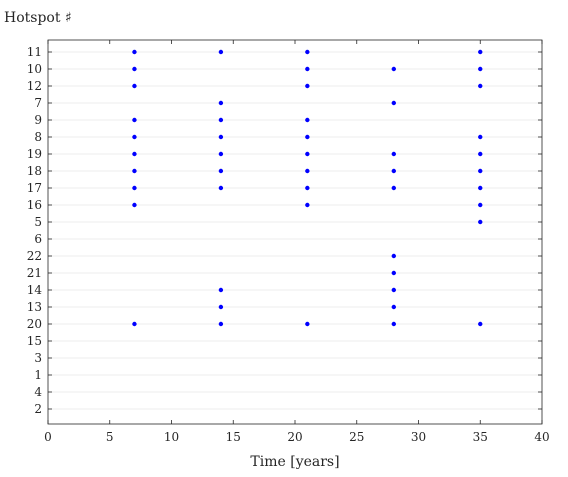  Describe the element at coordinates (38, 375) in the screenshot. I see `y-tick-label: 1` at that location.